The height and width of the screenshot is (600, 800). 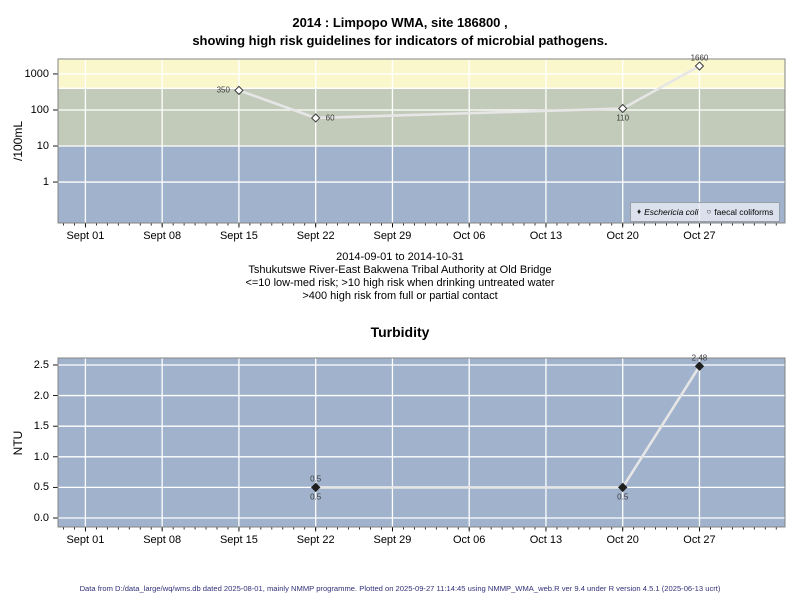 What do you see at coordinates (41, 518) in the screenshot?
I see `y-tick-label: 0.0` at bounding box center [41, 518].